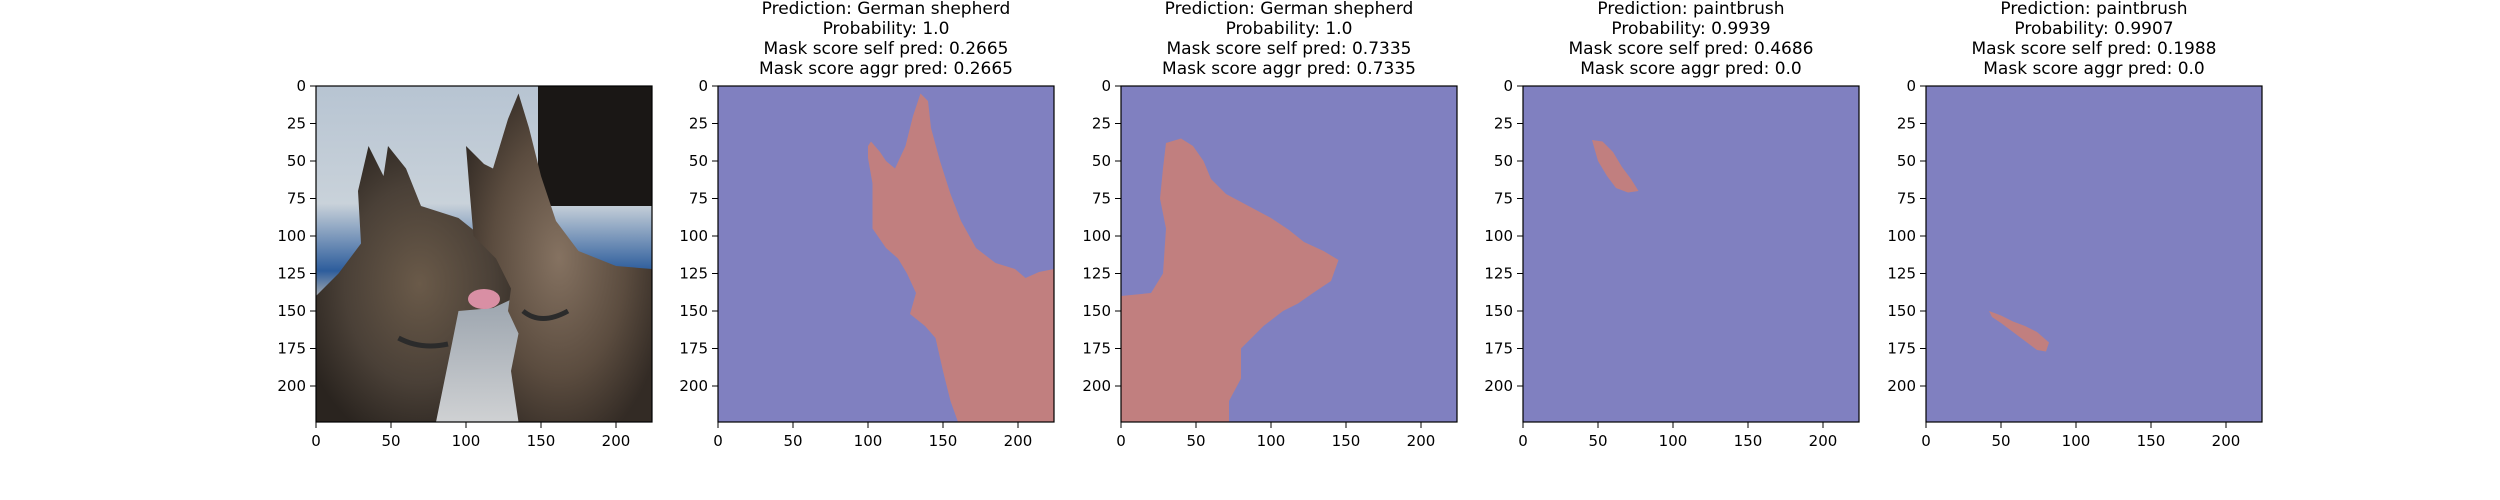  What do you see at coordinates (484, 299) in the screenshot?
I see `dog-tongue` at bounding box center [484, 299].